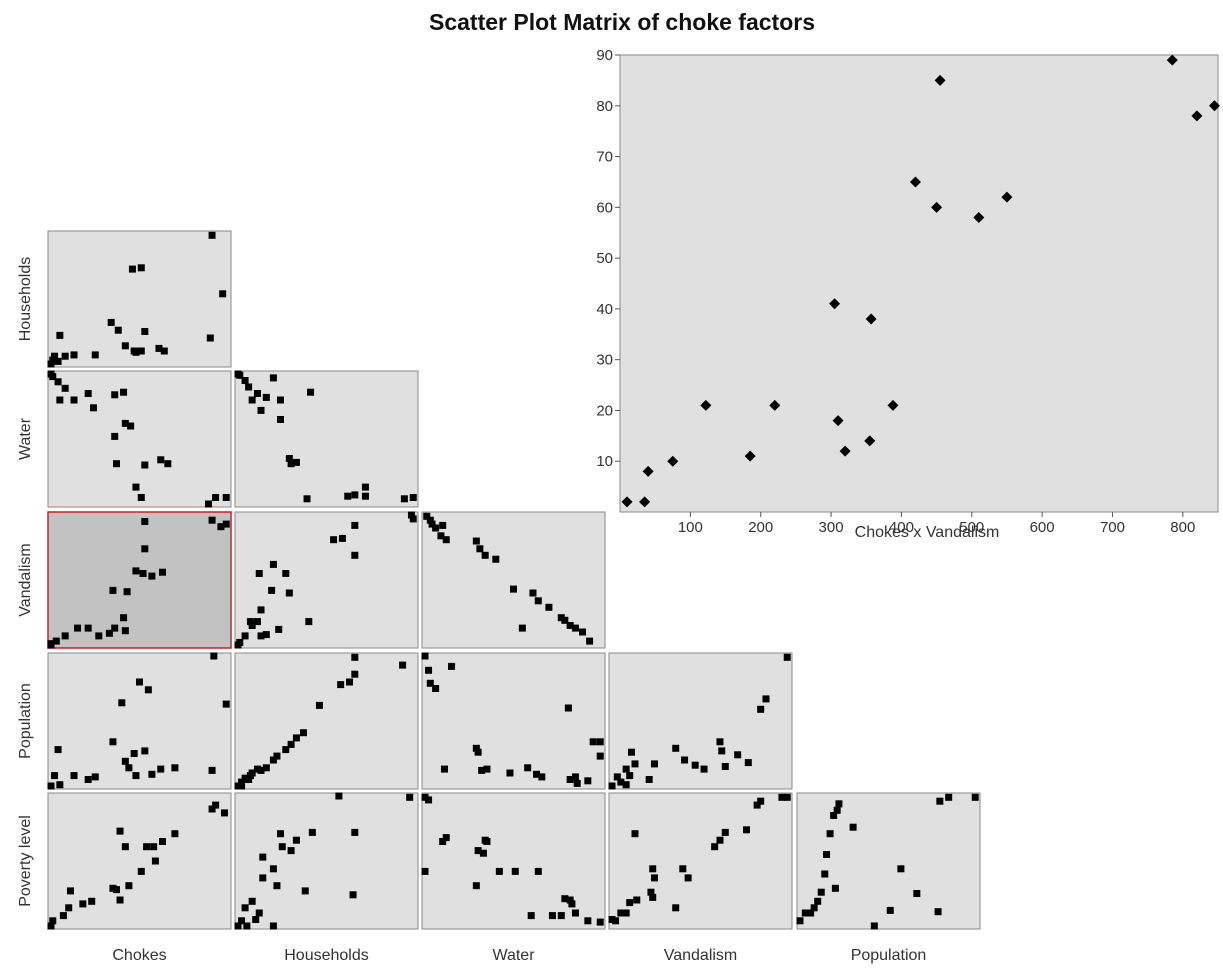 This screenshot has height=968, width=1223. I want to click on y-tick-label: 90, so click(604, 55).